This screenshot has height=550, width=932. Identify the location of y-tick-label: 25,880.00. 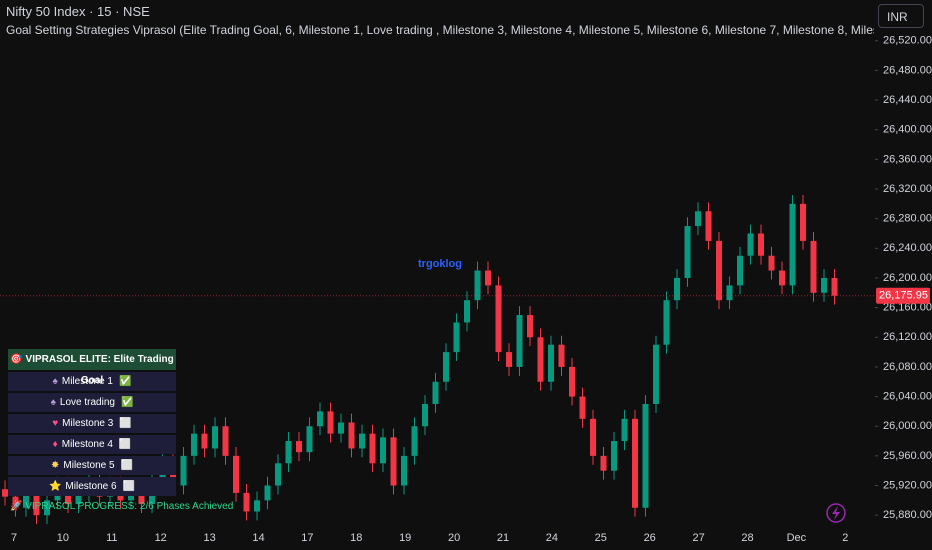
(907, 515).